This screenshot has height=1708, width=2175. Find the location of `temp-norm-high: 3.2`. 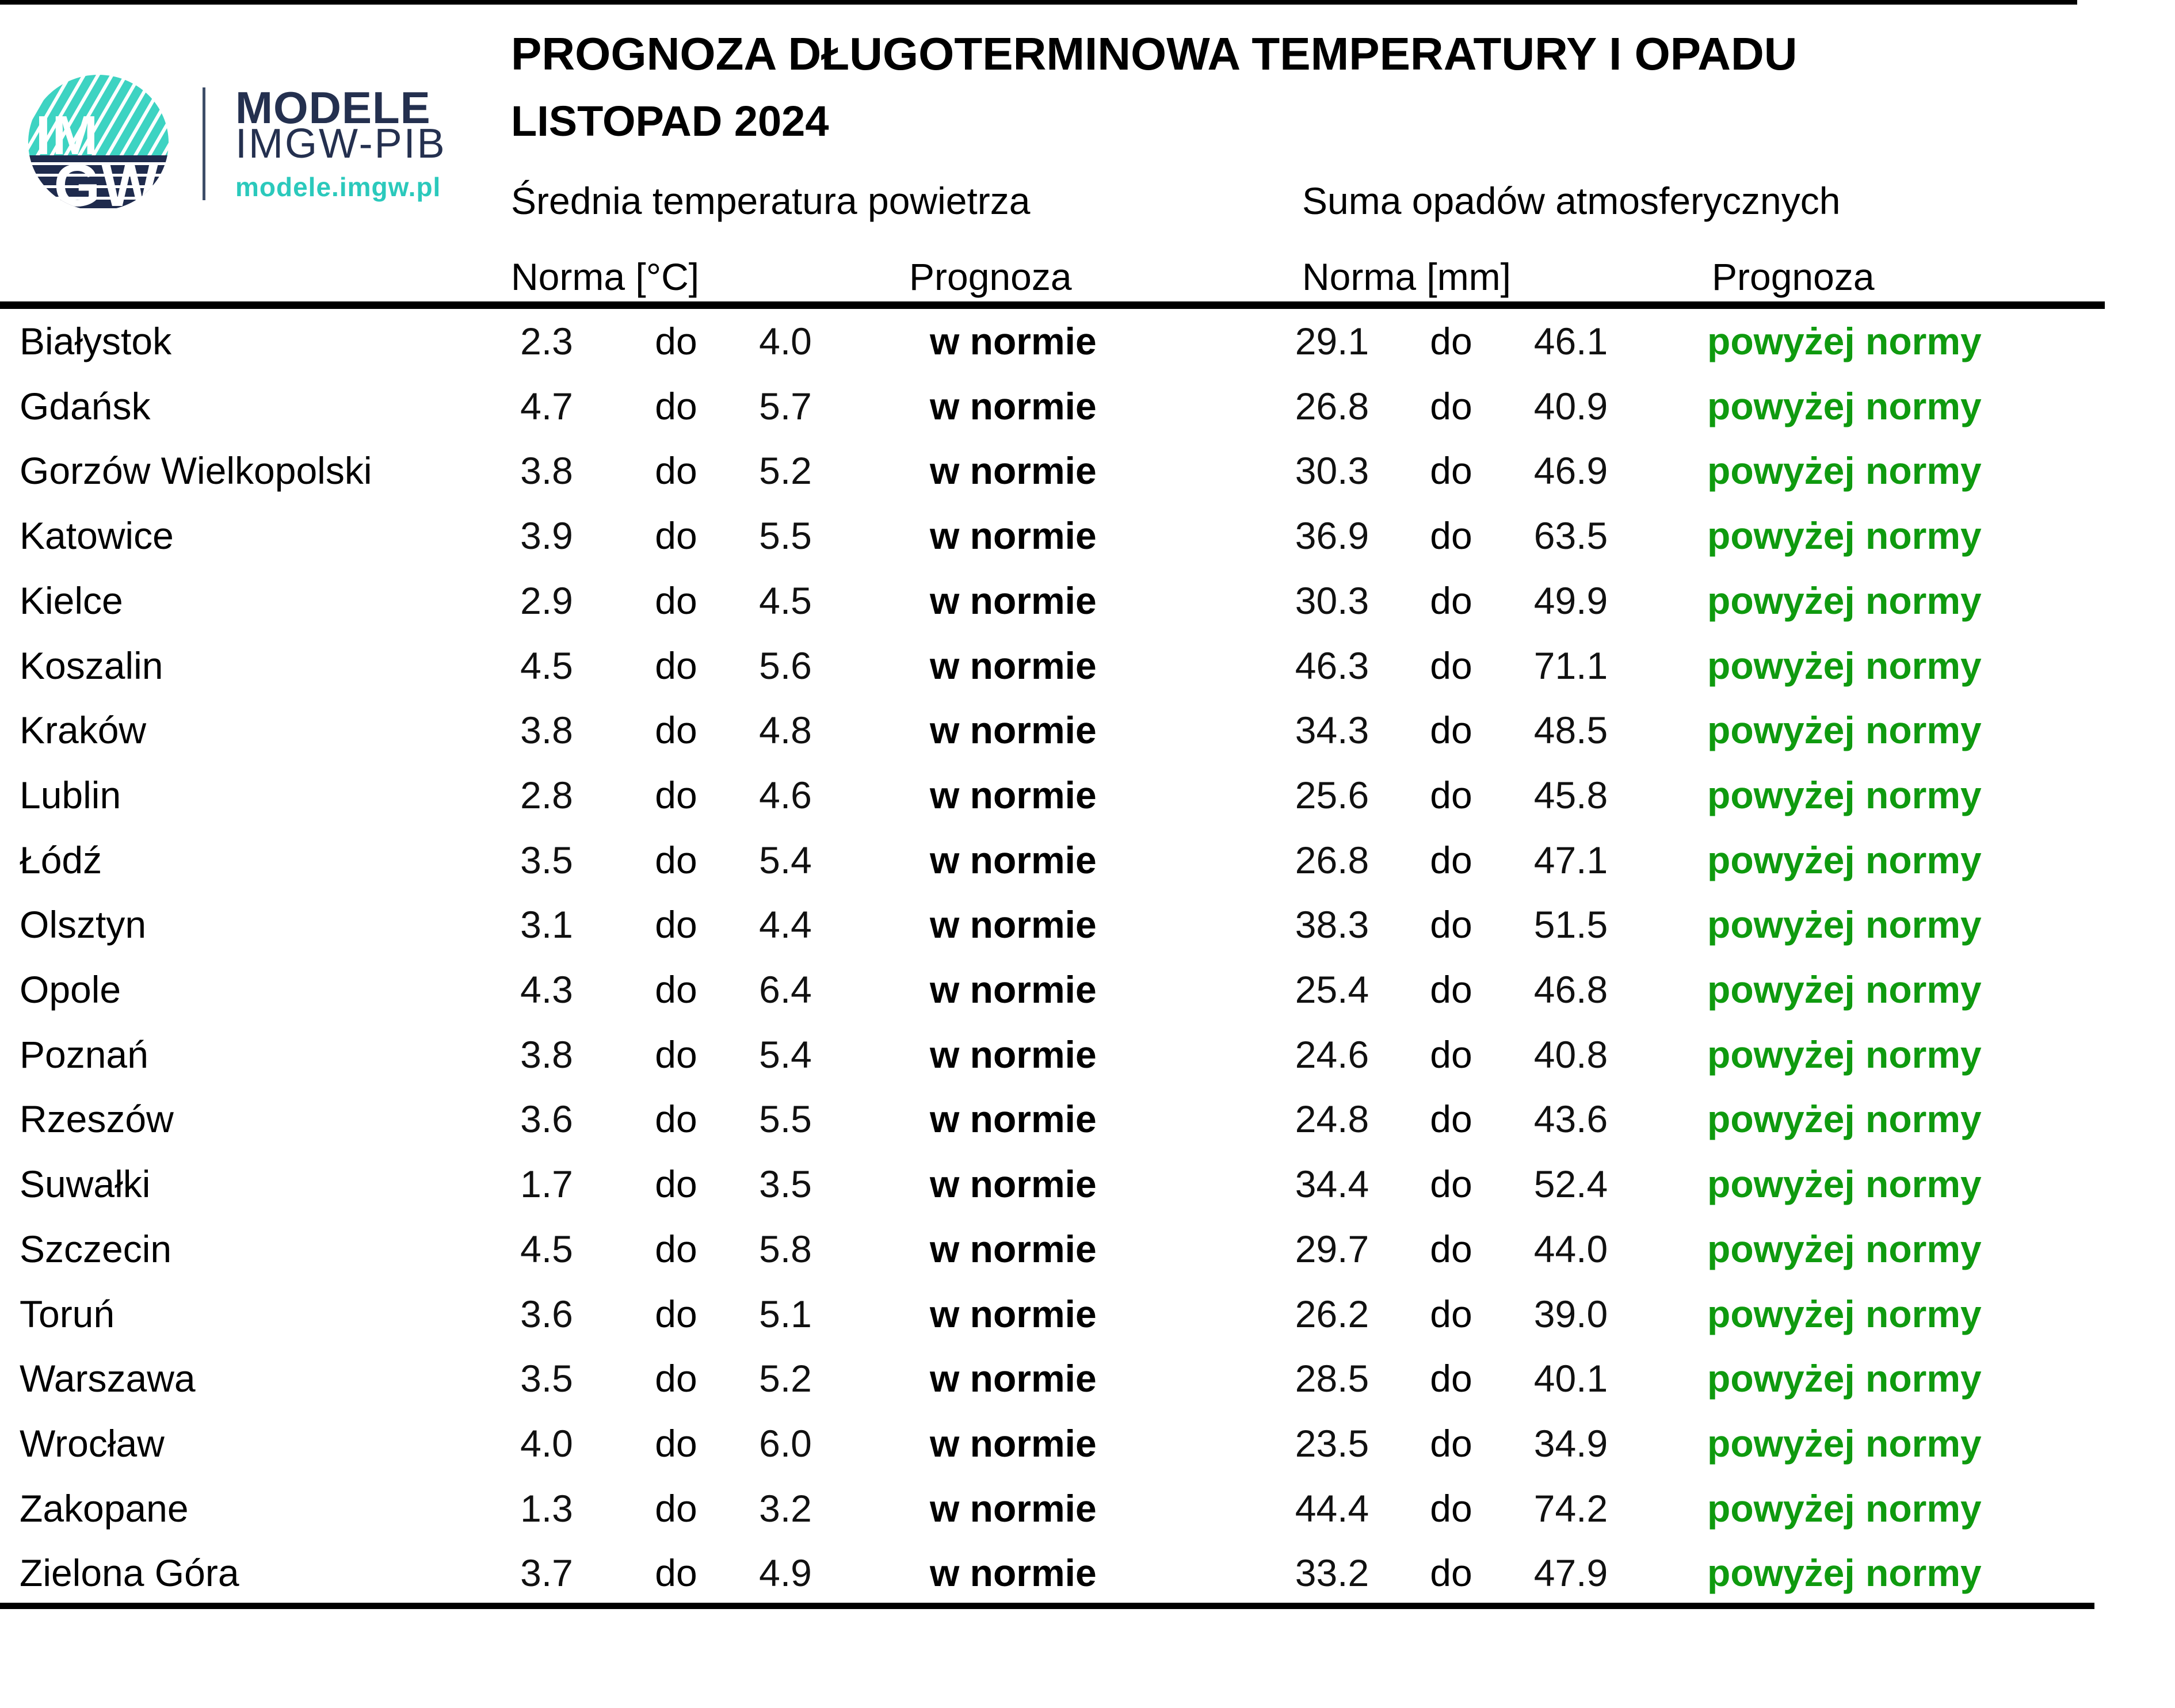

temp-norm-high: 3.2 is located at coordinates (785, 1509).